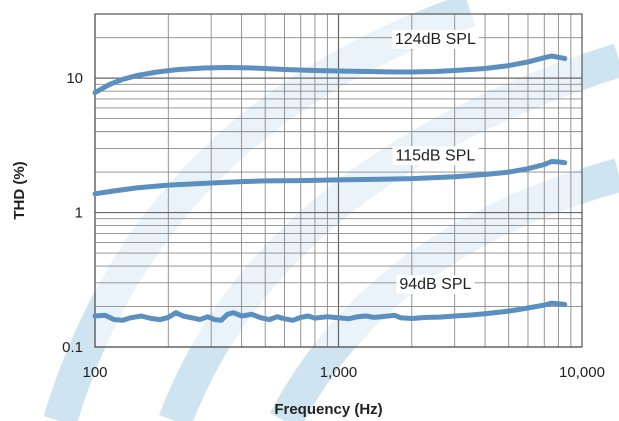 Image resolution: width=619 pixels, height=421 pixels. Describe the element at coordinates (94, 372) in the screenshot. I see `x-tick-label: 100` at that location.